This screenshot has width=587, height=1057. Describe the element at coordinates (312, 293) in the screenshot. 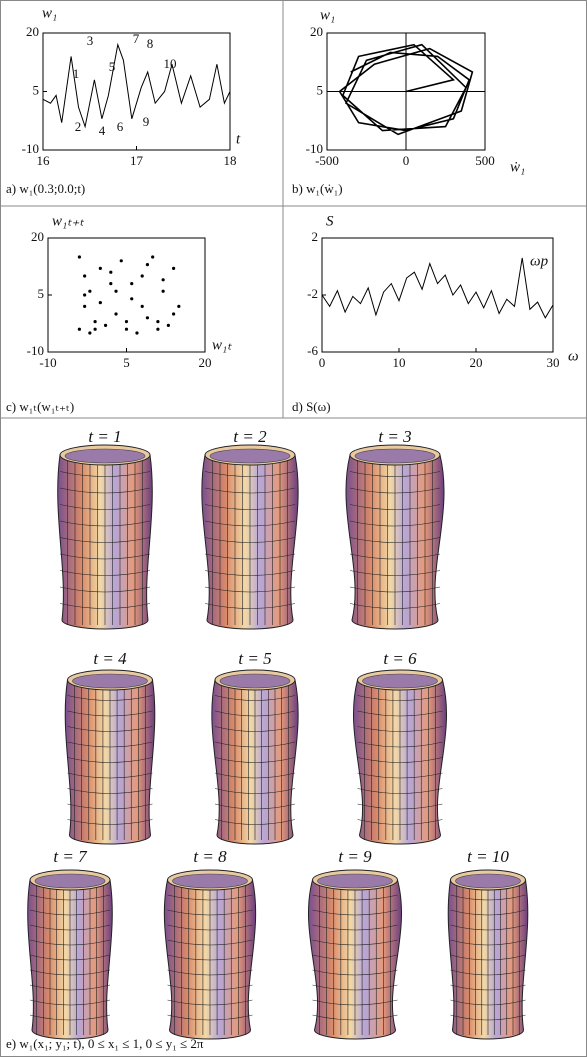

I see `y-tick-label: -2` at that location.